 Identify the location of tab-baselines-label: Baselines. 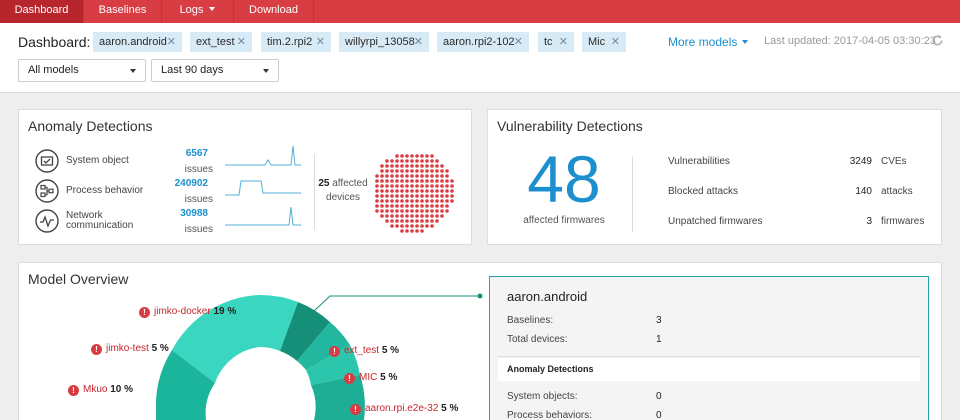
(122, 10).